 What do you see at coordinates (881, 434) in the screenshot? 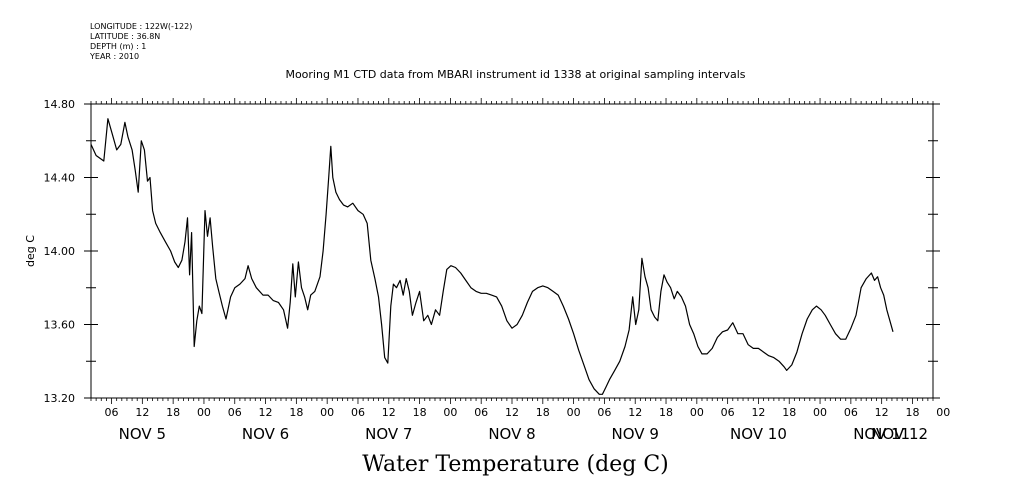
I see `x-day-label: NOV 11` at bounding box center [881, 434].